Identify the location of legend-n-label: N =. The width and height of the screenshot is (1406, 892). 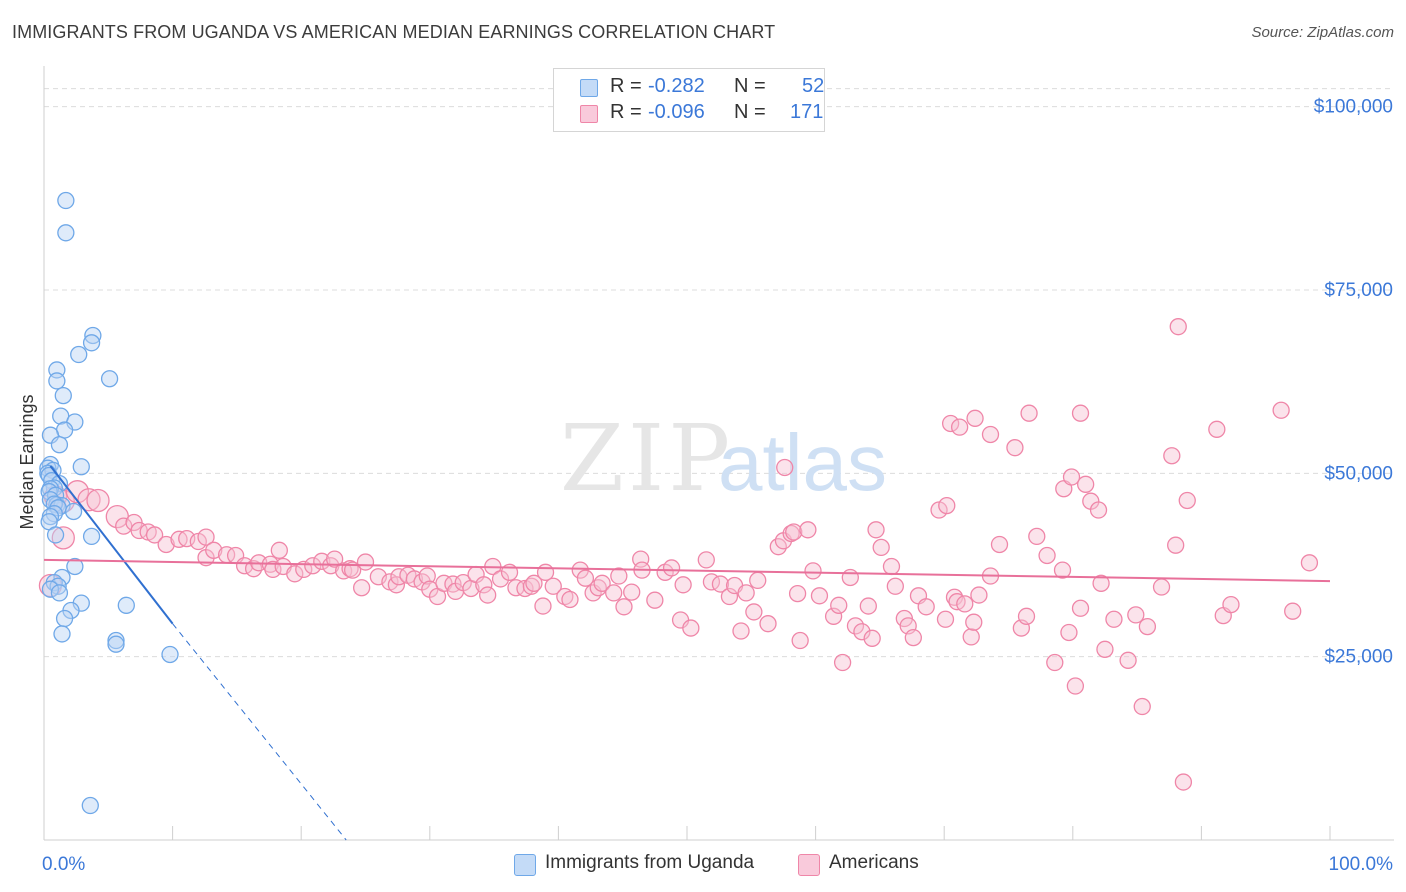
(750, 112).